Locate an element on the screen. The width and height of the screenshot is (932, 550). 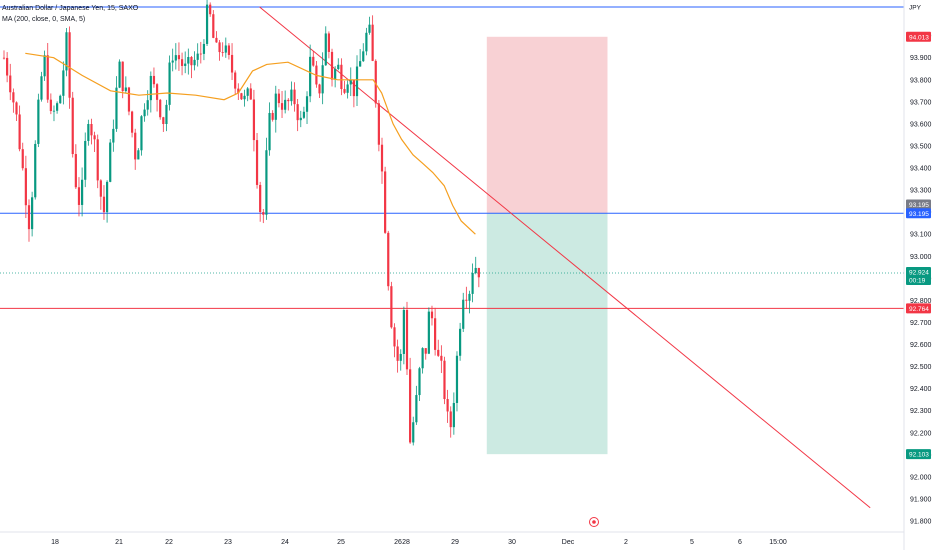
y-tick-label: 93.600 is located at coordinates (921, 124).